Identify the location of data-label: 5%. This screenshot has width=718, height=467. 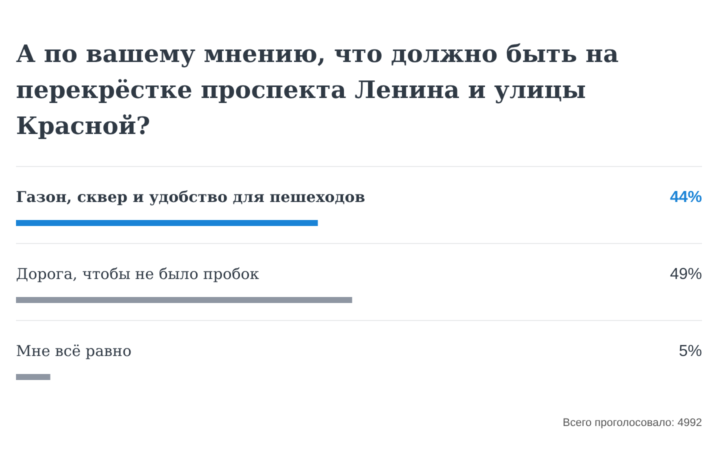
(690, 351).